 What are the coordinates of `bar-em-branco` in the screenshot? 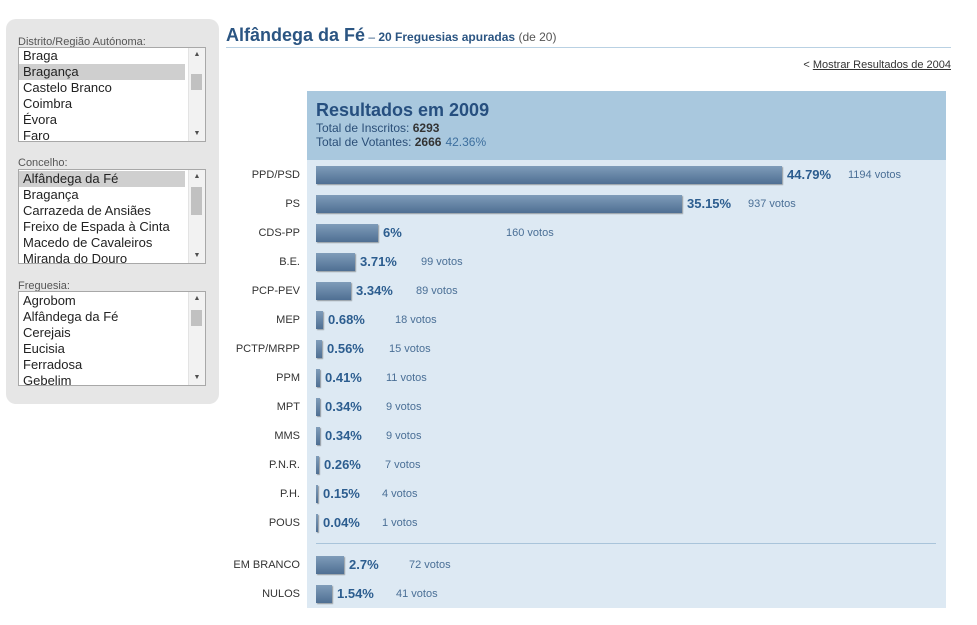 It's located at (330, 565).